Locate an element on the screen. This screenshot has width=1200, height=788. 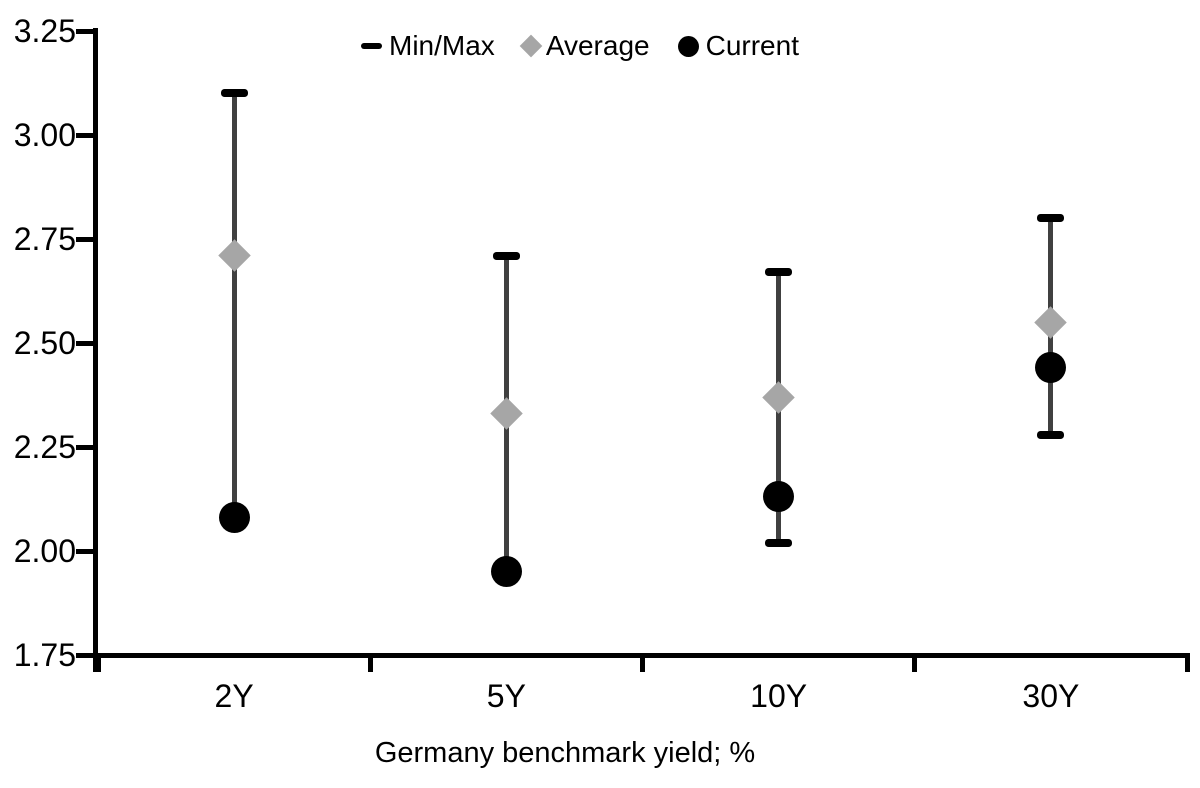
x-axis-title-wrap: Germany benchmark yield; % is located at coordinates (565, 753).